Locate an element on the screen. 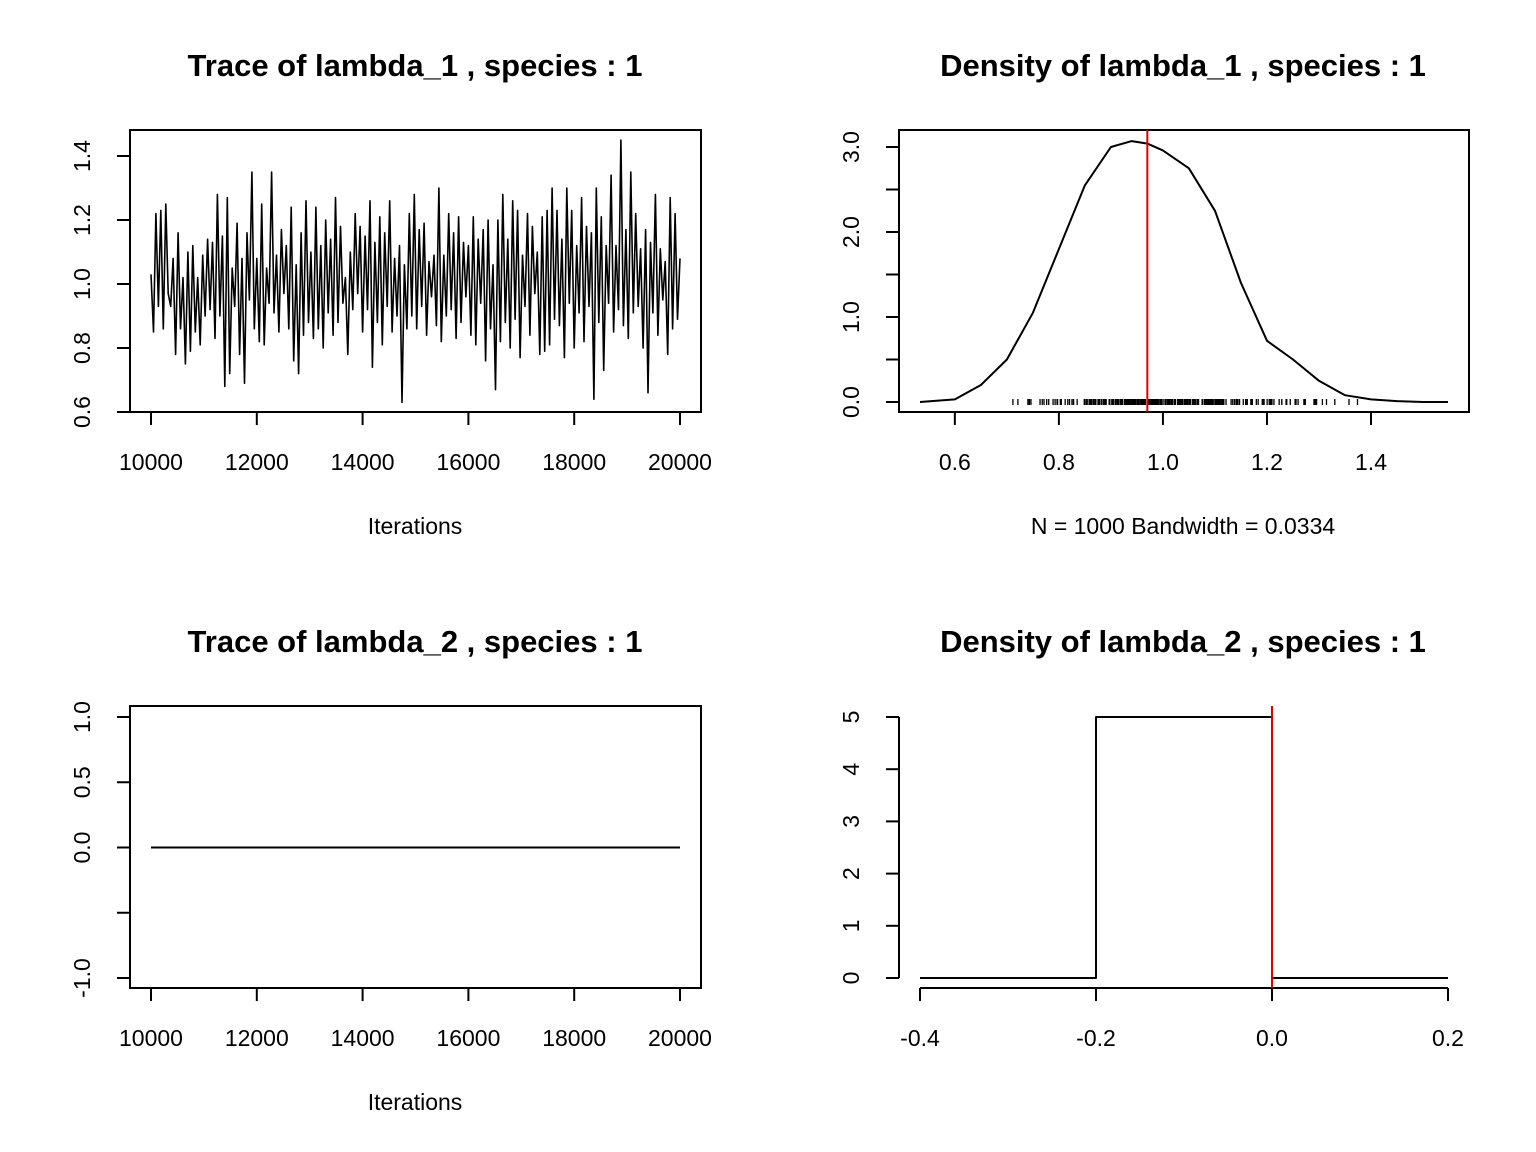 Image resolution: width=1536 pixels, height=1152 pixels. x-tick-label: -0.2 is located at coordinates (1096, 1038).